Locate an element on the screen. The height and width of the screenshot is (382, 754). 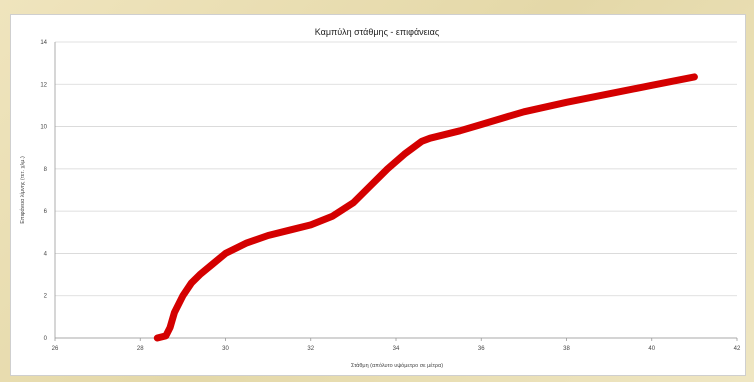
chart-title: Καμπύλη στάθμης - επιφάνειας is located at coordinates (377, 32).